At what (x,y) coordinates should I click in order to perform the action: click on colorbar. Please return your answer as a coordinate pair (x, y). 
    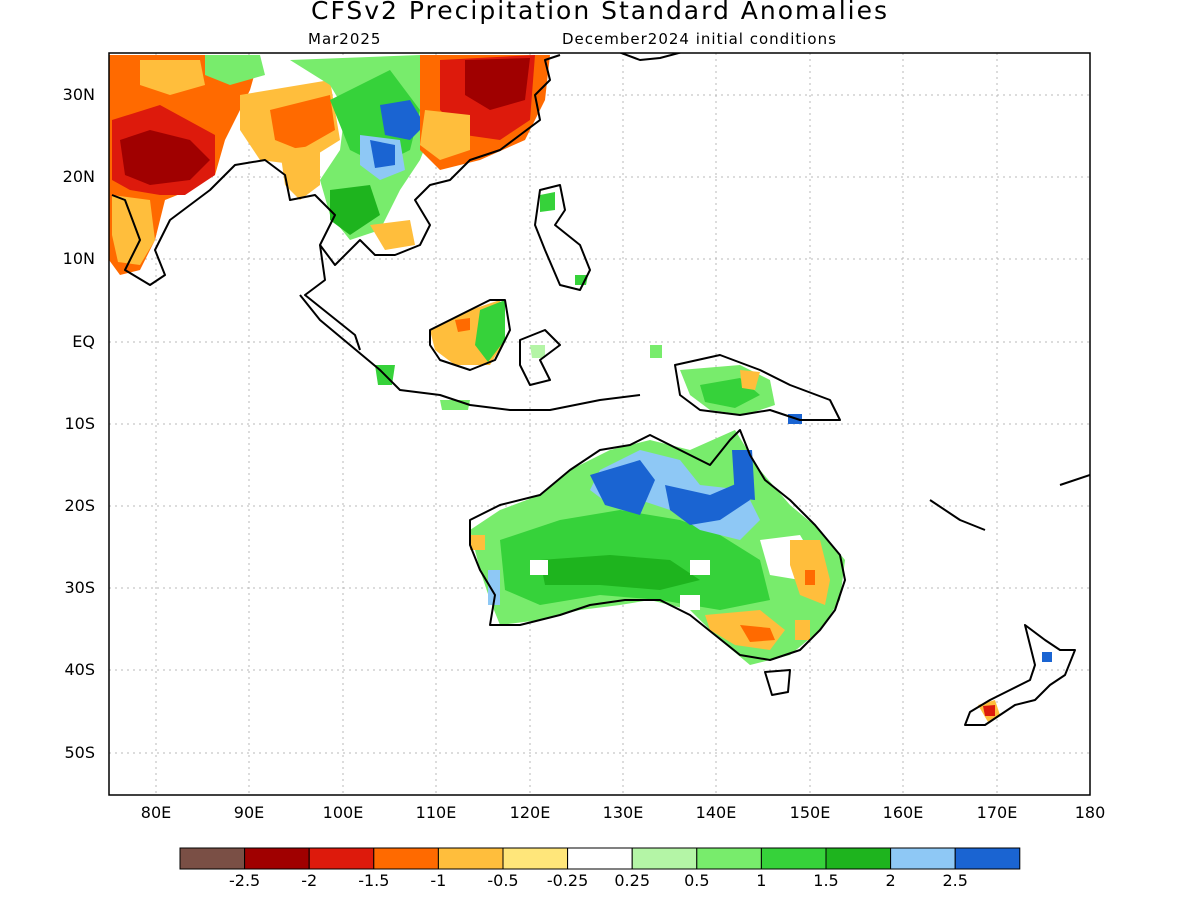
    Looking at the image, I should click on (600, 858).